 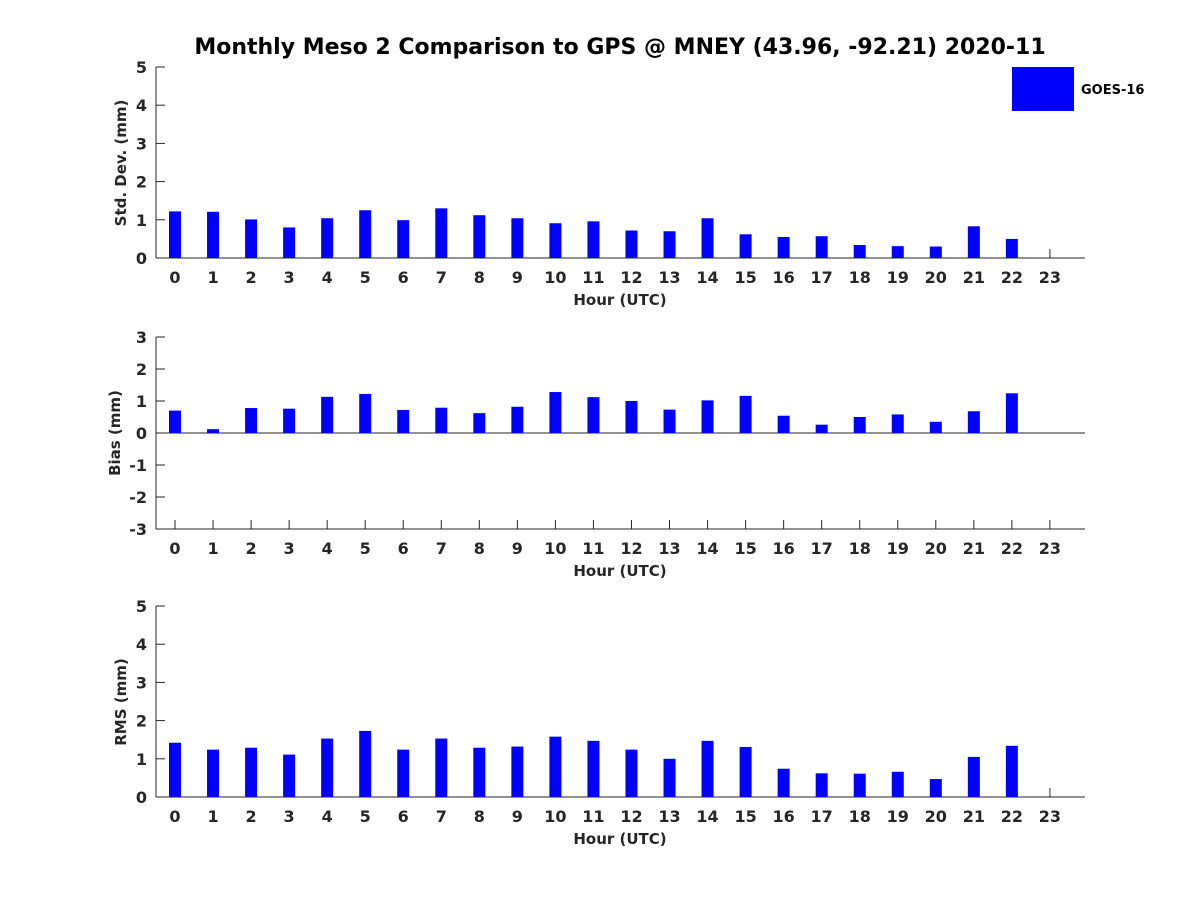 I want to click on y-tick-label: 4, so click(x=141, y=644).